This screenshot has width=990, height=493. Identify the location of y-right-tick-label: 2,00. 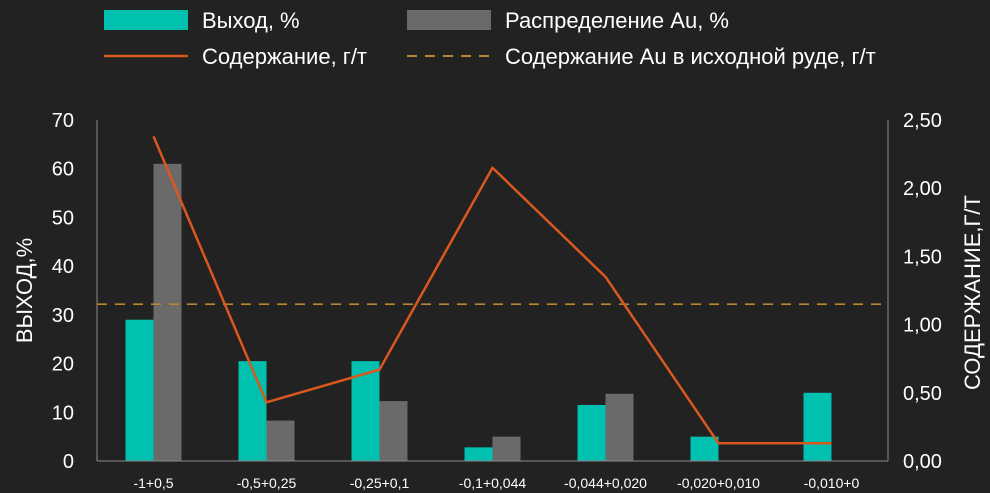
(922, 189).